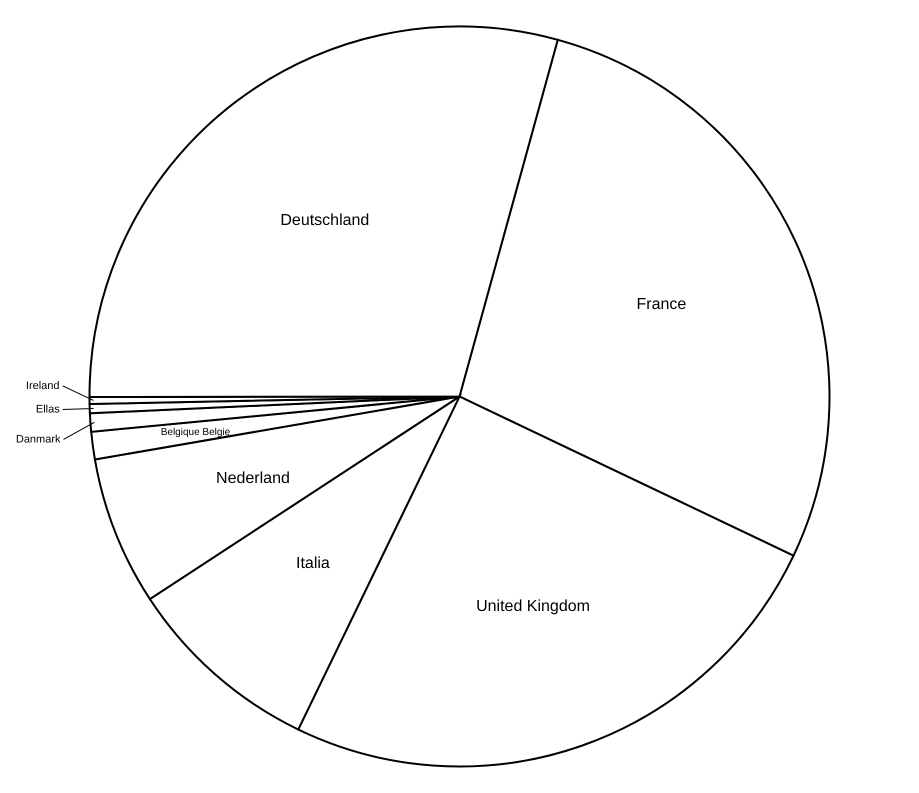  I want to click on slice-label: France, so click(661, 305).